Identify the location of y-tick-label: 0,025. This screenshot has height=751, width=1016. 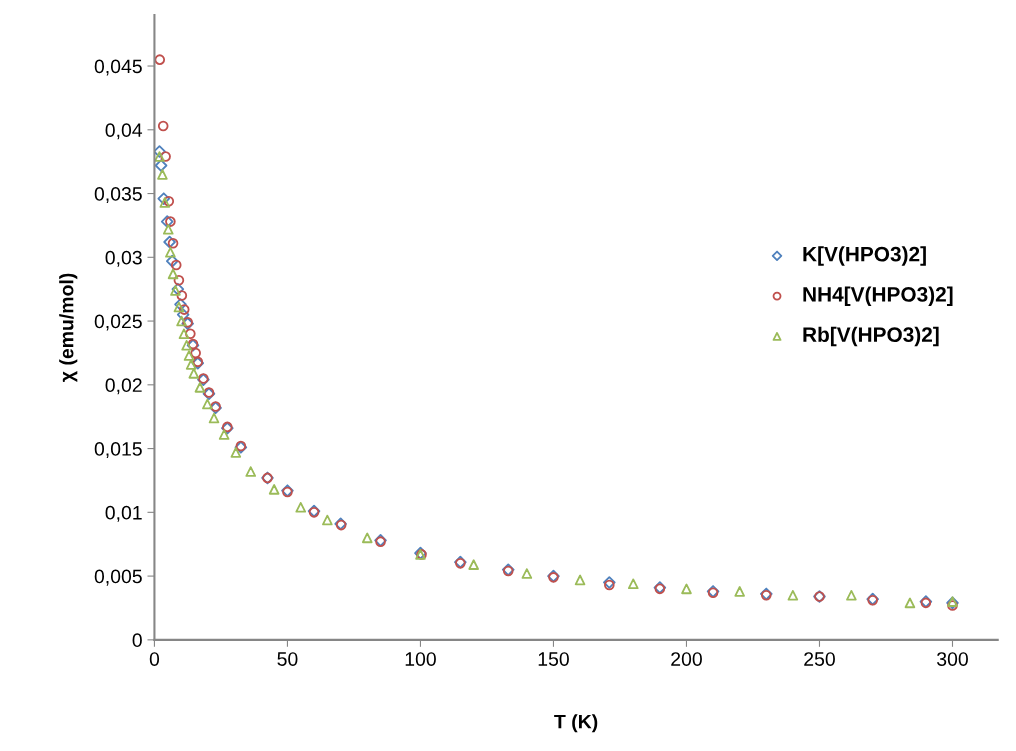
(118, 322).